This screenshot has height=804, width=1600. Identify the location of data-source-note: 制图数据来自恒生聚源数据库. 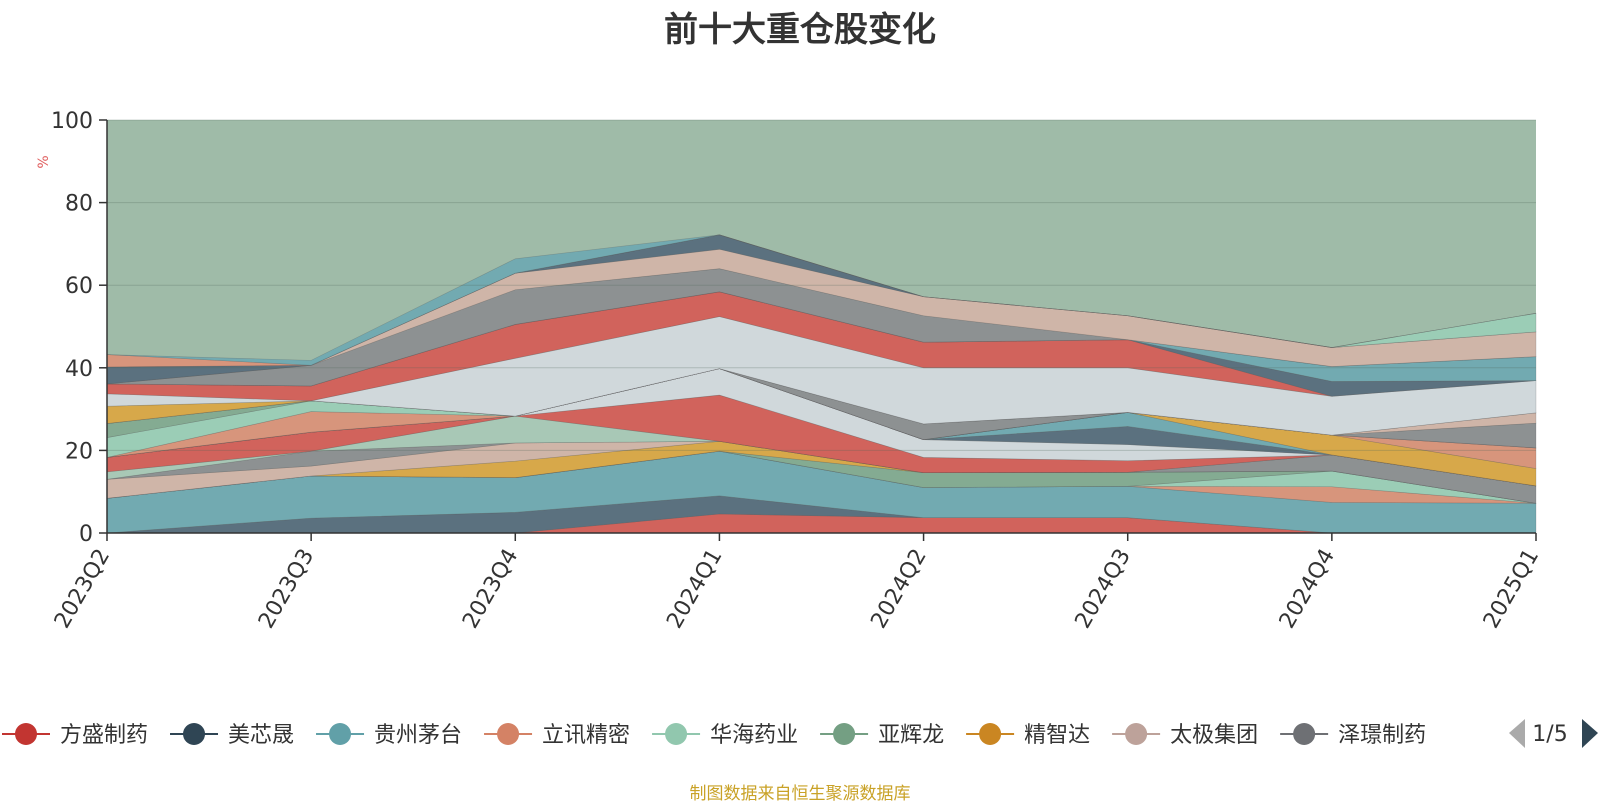
(800, 794).